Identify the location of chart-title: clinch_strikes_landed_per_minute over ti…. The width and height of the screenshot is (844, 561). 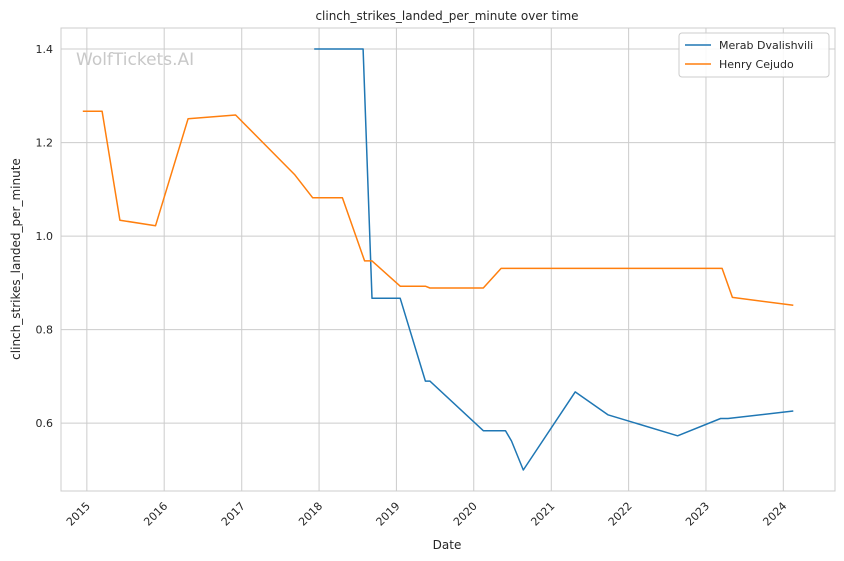
(446, 16).